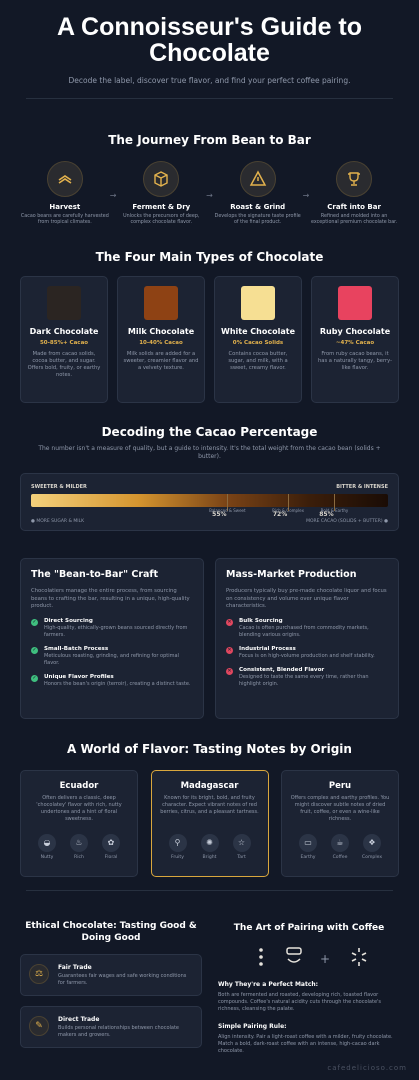 The width and height of the screenshot is (419, 1080). Describe the element at coordinates (326, 514) in the screenshot. I see `scale-marker-pct: 85%` at that location.